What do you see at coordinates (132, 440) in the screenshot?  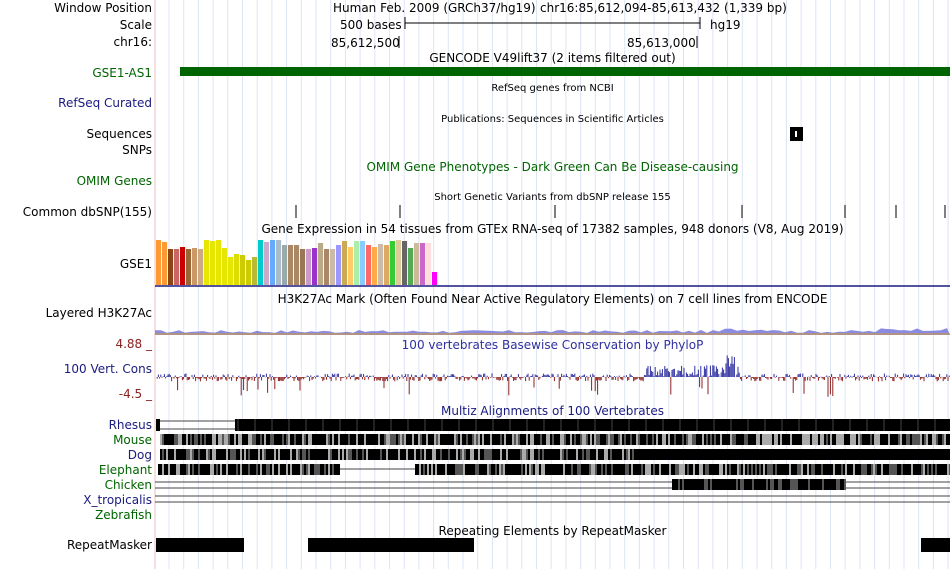 I see `species-label-mouse: Mouse` at bounding box center [132, 440].